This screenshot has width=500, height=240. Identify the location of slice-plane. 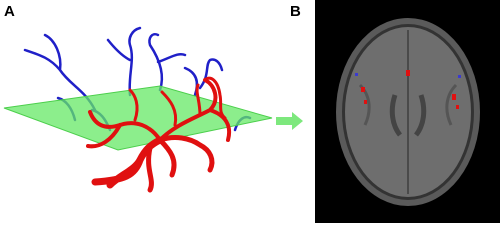
(138, 118).